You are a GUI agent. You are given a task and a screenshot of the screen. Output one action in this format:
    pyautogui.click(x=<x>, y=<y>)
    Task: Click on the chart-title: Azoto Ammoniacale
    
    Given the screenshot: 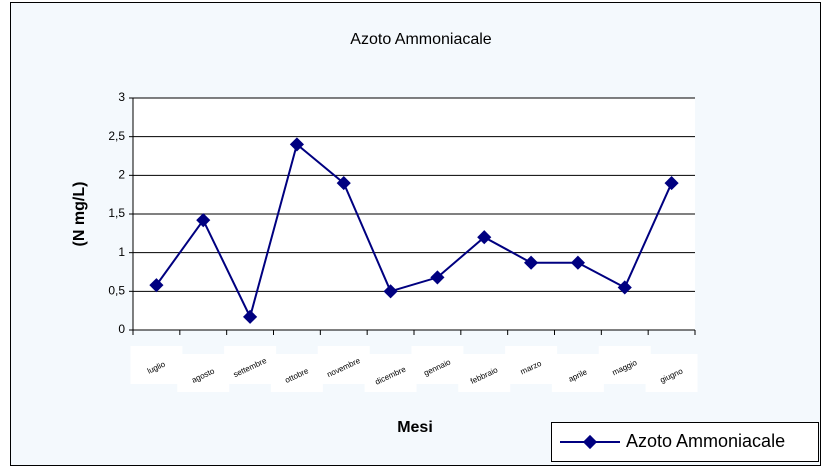 What is the action you would take?
    pyautogui.click(x=421, y=39)
    